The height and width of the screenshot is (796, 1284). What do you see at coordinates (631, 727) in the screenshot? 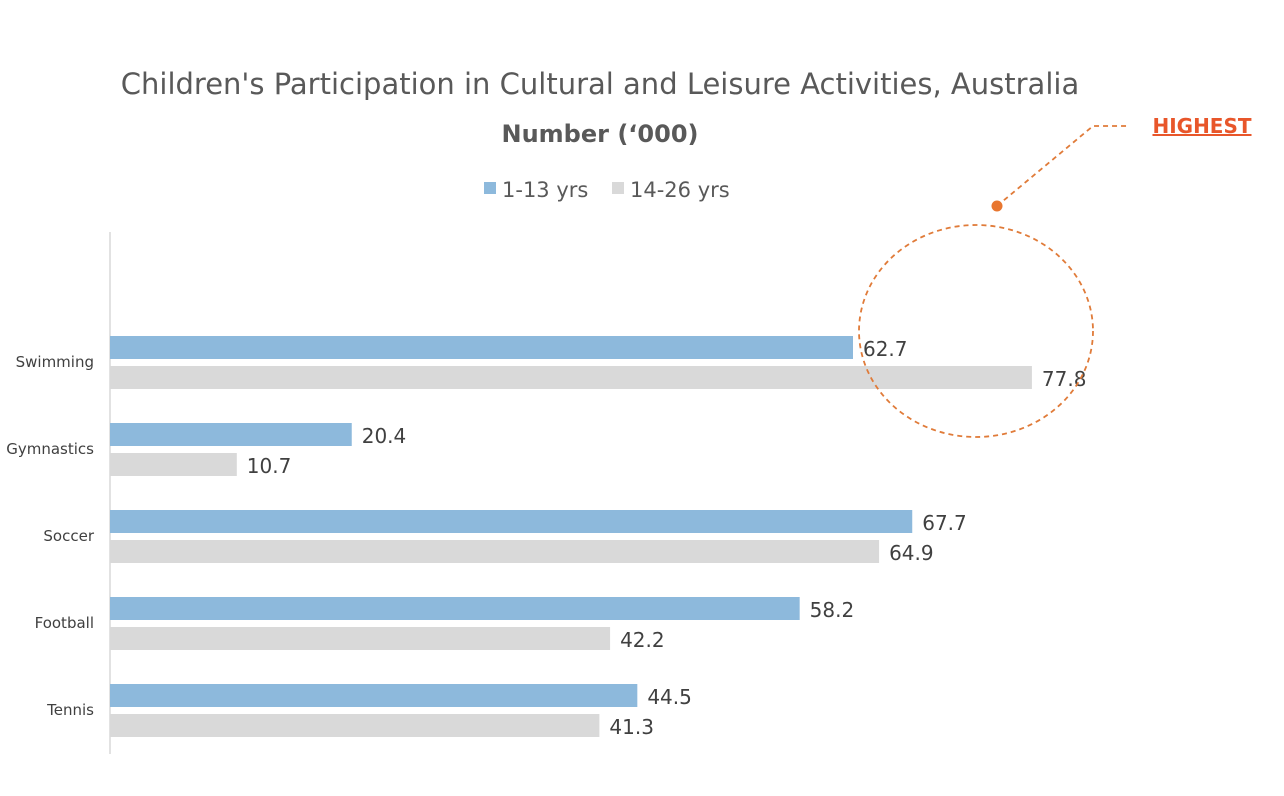
I see `value-label-tennis-series-2: 41.3` at bounding box center [631, 727].